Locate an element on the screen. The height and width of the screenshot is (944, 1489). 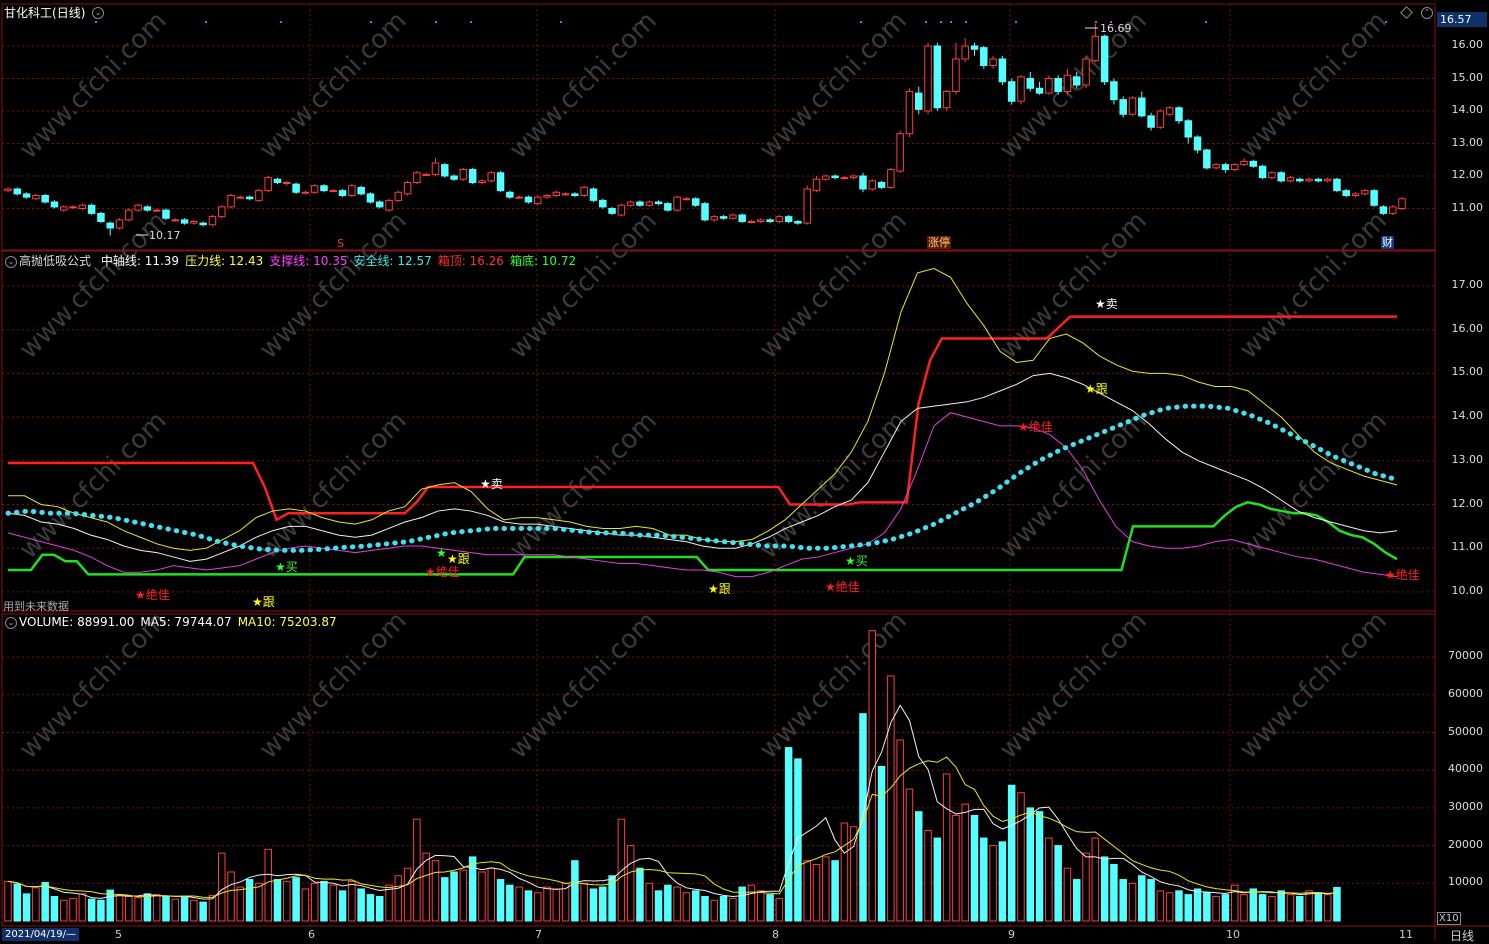
marker-limit-up: 涨停 is located at coordinates (939, 242).